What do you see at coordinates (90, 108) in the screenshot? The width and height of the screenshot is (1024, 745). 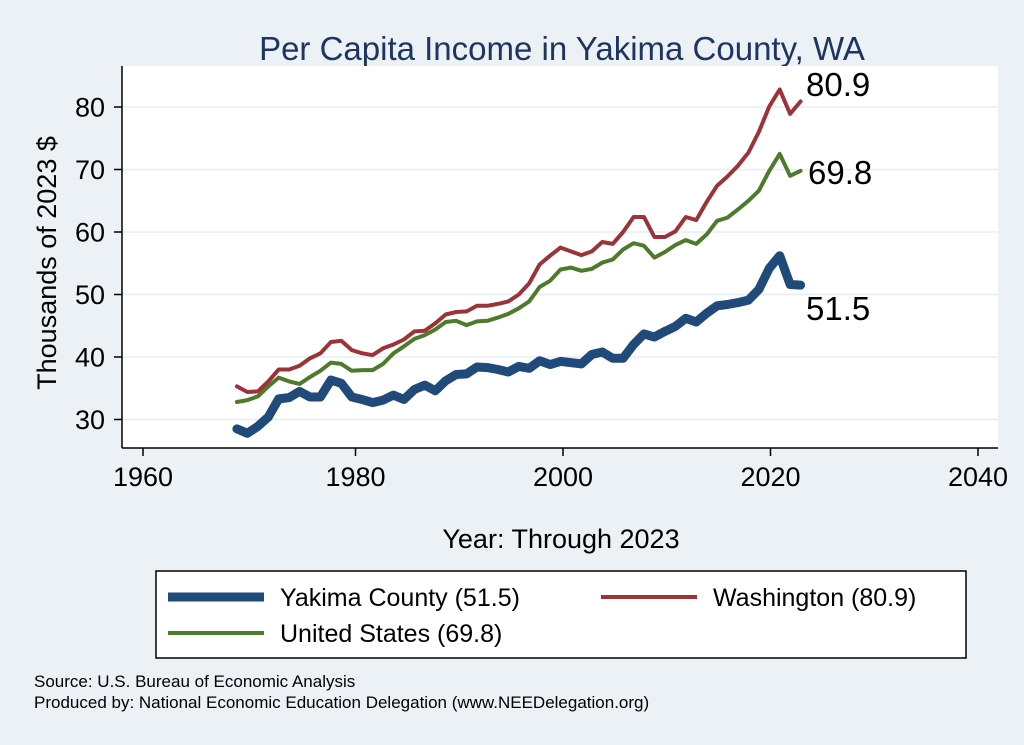 I see `y-tick-label-80: 80` at bounding box center [90, 108].